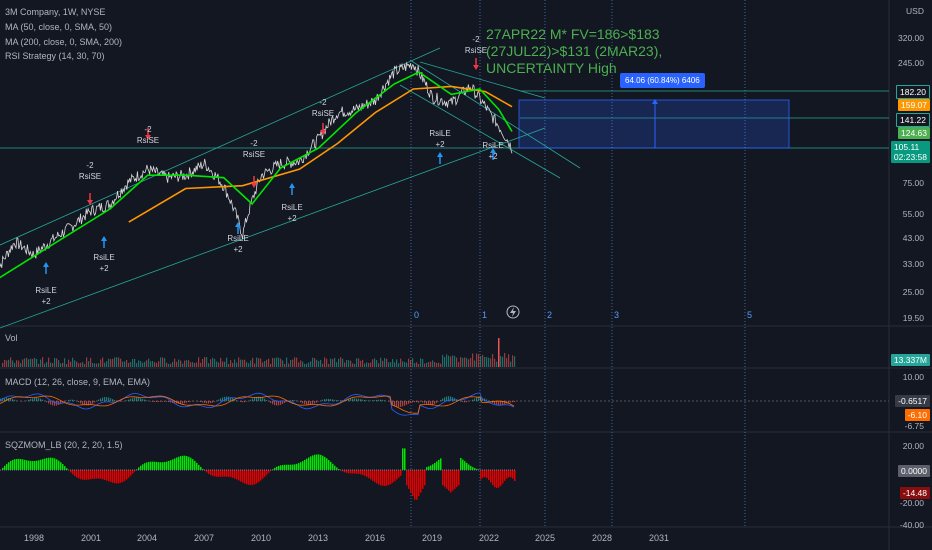 The image size is (932, 550). What do you see at coordinates (913, 238) in the screenshot?
I see `price-tick: 43.00` at bounding box center [913, 238].